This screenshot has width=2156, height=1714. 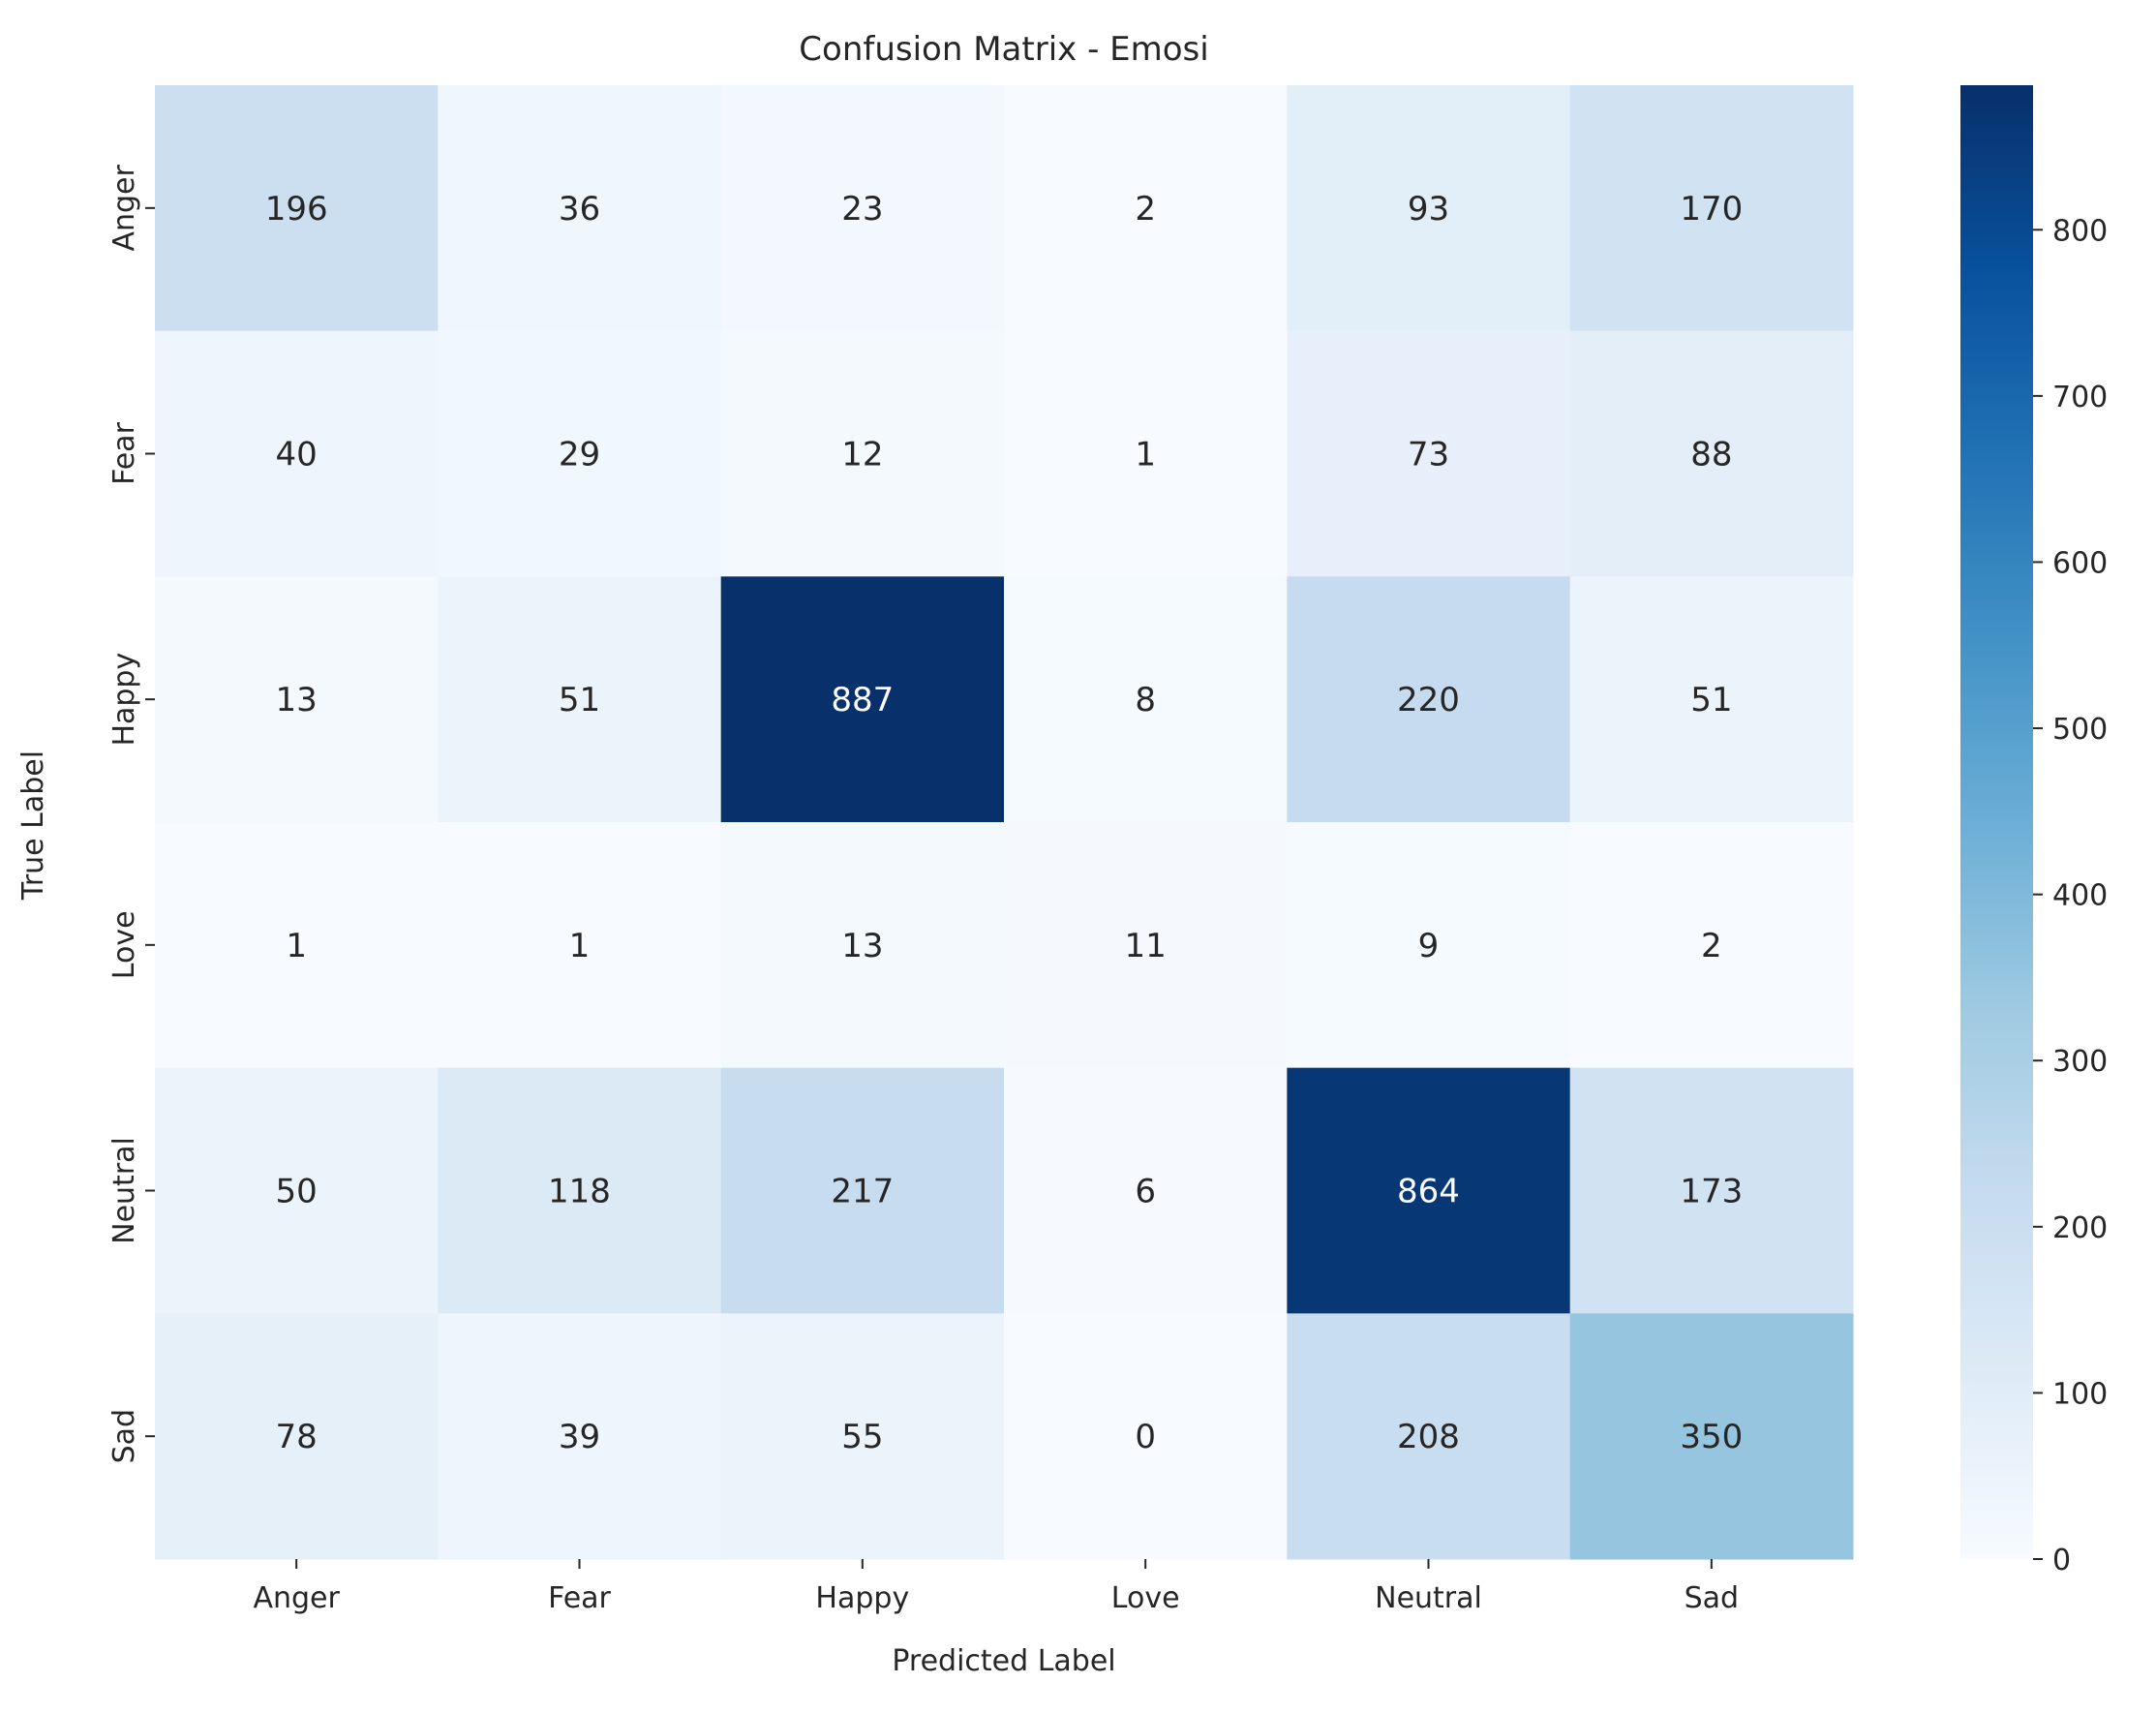 I want to click on cell-value-label: 11, so click(x=1146, y=946).